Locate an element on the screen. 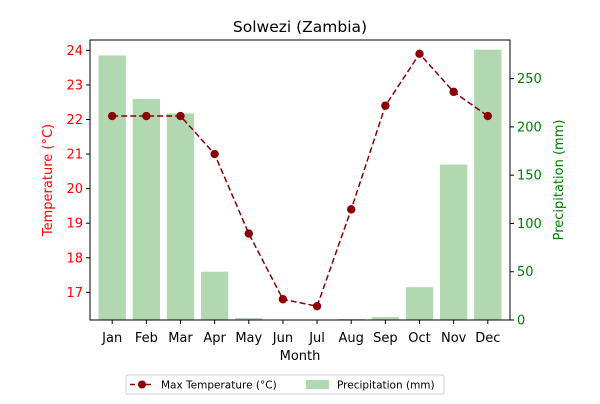 This screenshot has width=600, height=404. right-tick-label: 100 is located at coordinates (529, 224).